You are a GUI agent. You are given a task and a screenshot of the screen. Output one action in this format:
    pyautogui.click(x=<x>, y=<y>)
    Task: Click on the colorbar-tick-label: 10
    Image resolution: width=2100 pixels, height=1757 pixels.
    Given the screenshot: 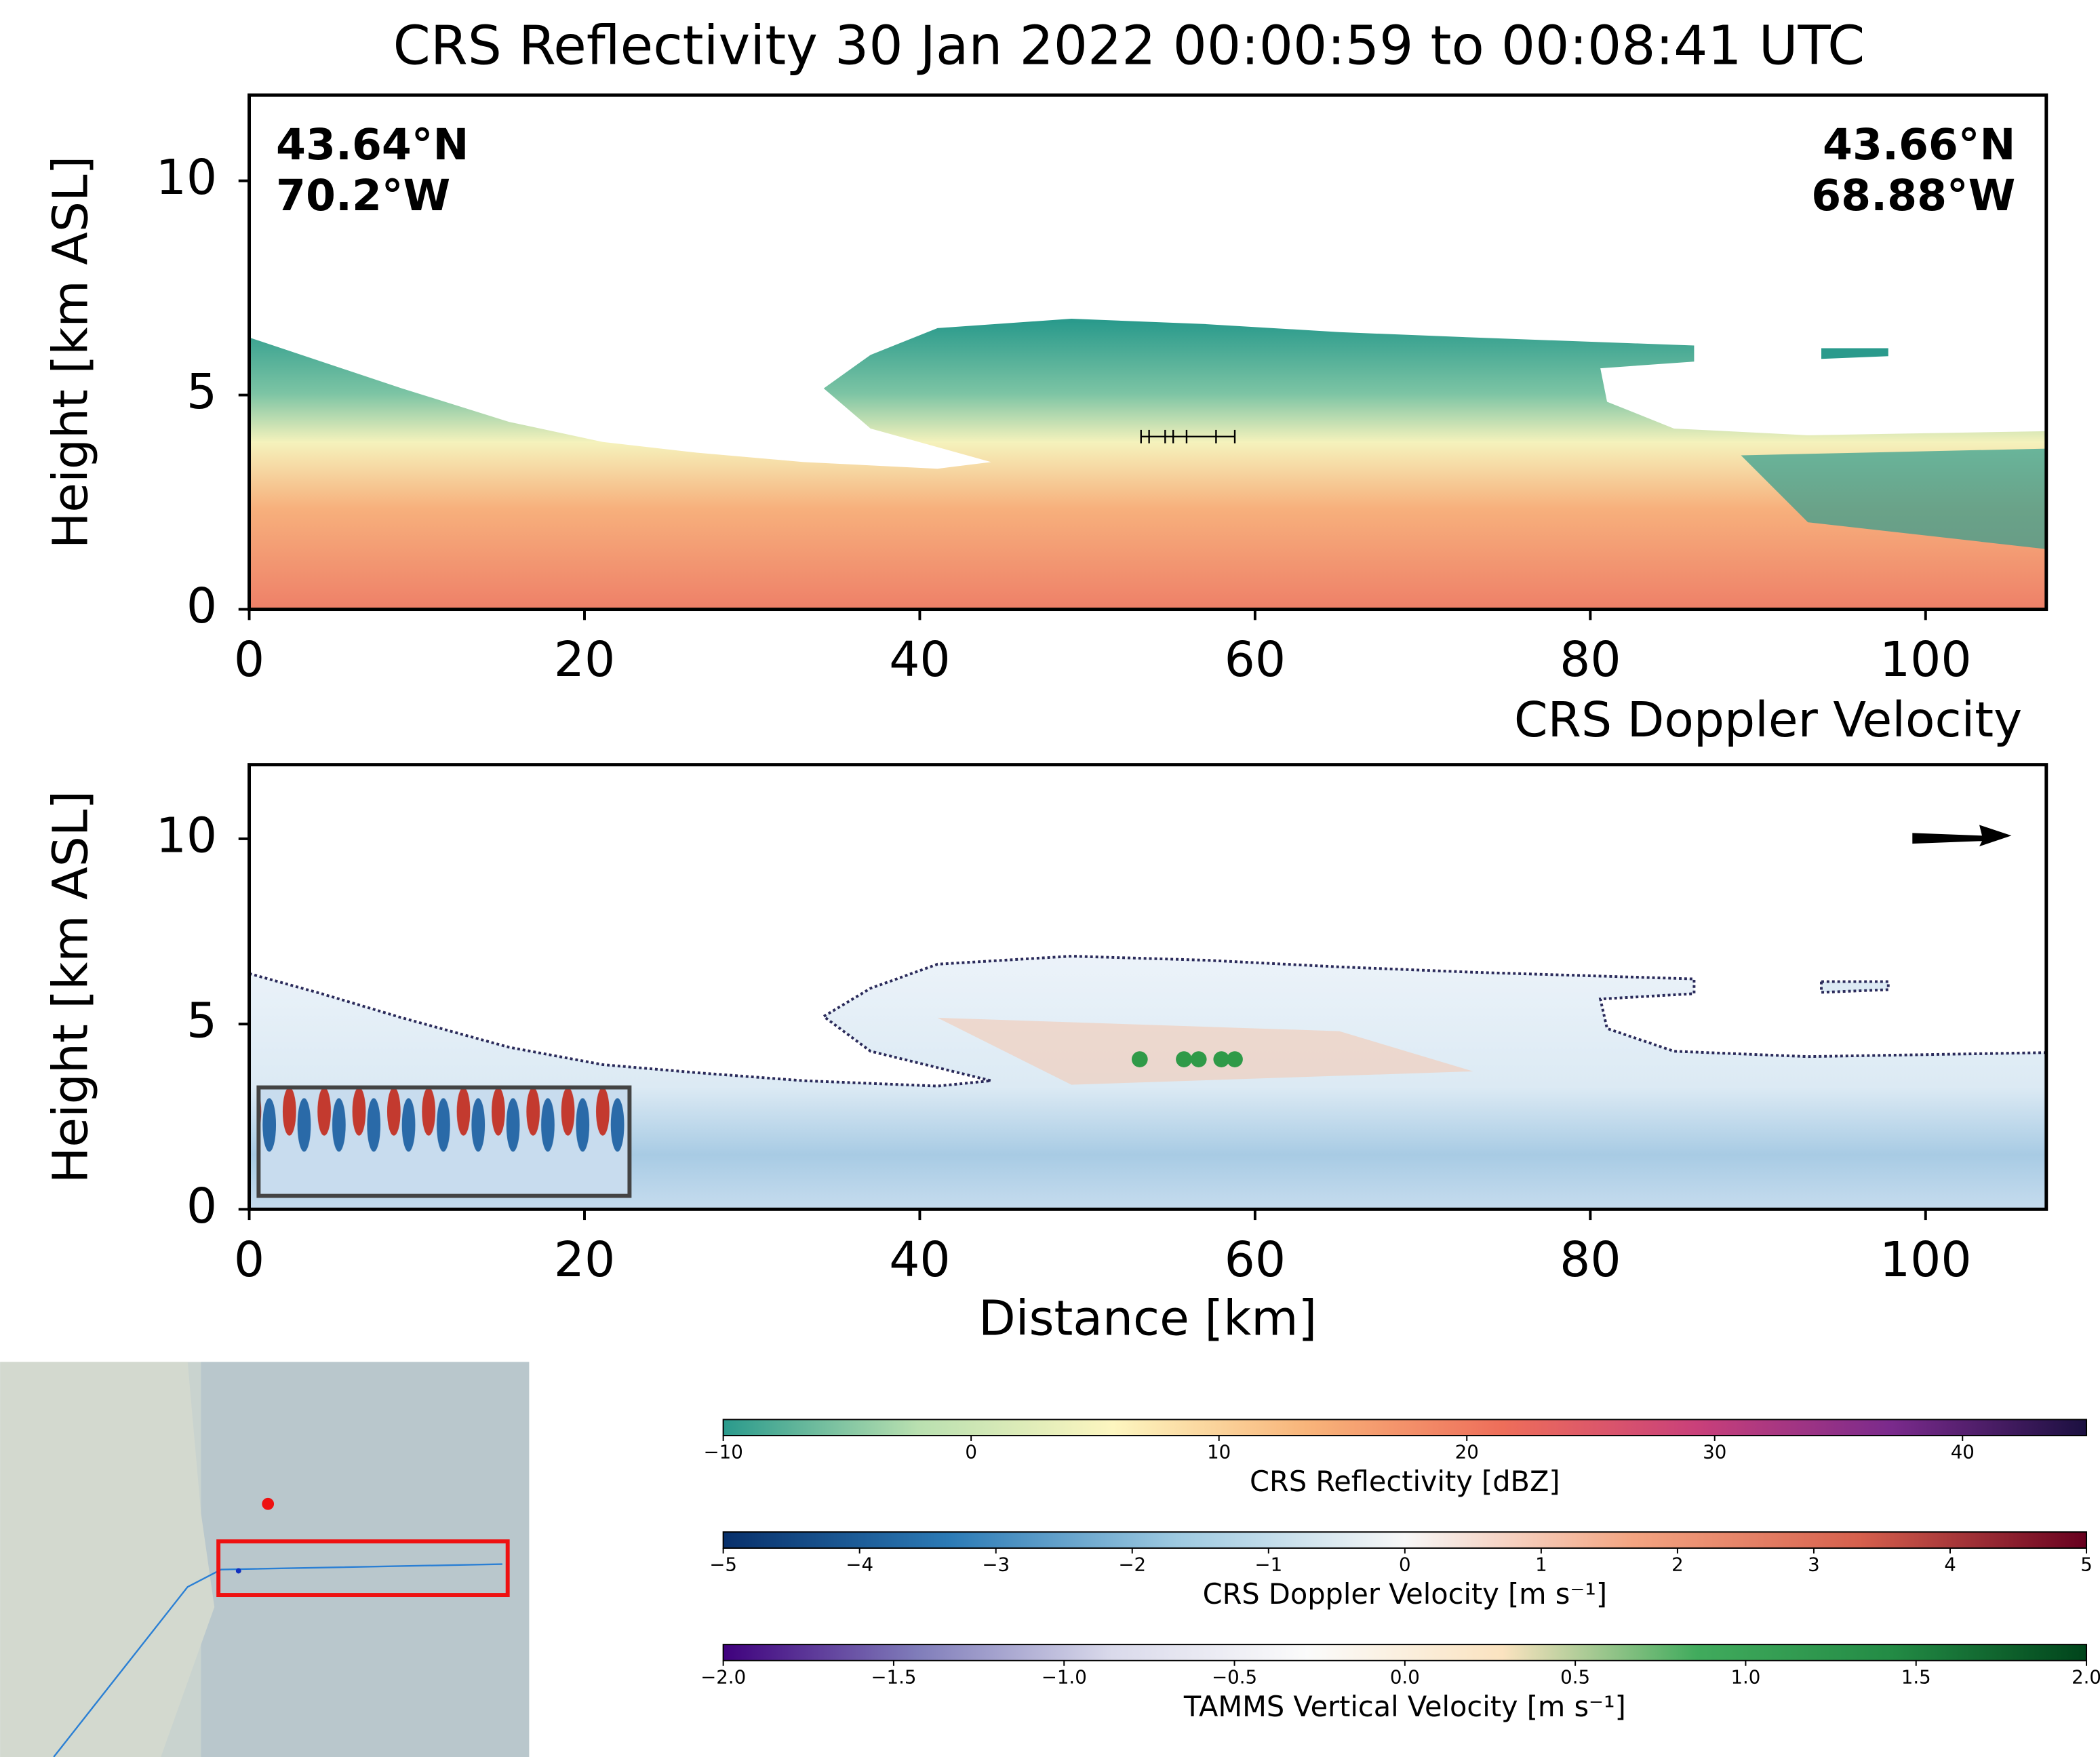 What is the action you would take?
    pyautogui.click(x=1219, y=1452)
    